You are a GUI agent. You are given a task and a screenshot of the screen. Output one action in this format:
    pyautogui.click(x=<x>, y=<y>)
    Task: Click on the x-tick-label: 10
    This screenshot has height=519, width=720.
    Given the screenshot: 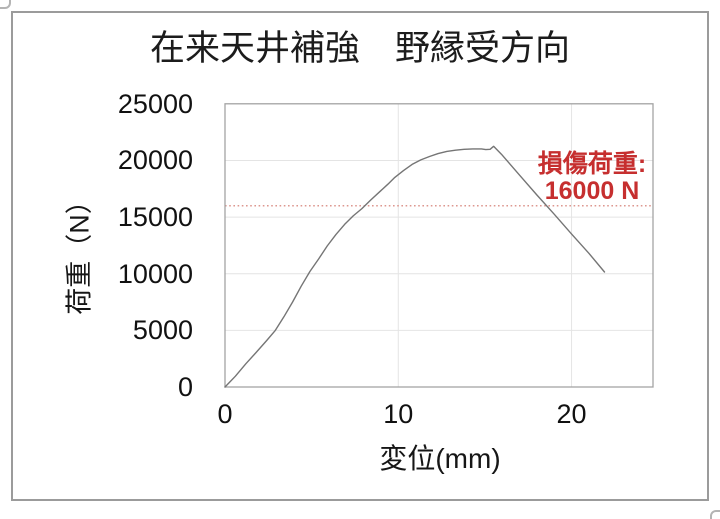 What is the action you would take?
    pyautogui.click(x=398, y=414)
    